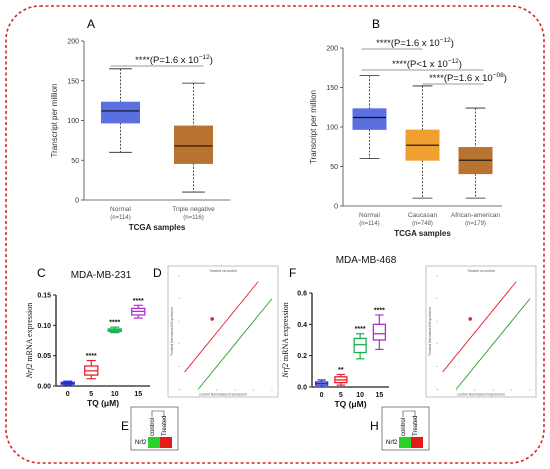 The image size is (550, 469). I want to click on heatmap-e-dendrogram, so click(158, 413).